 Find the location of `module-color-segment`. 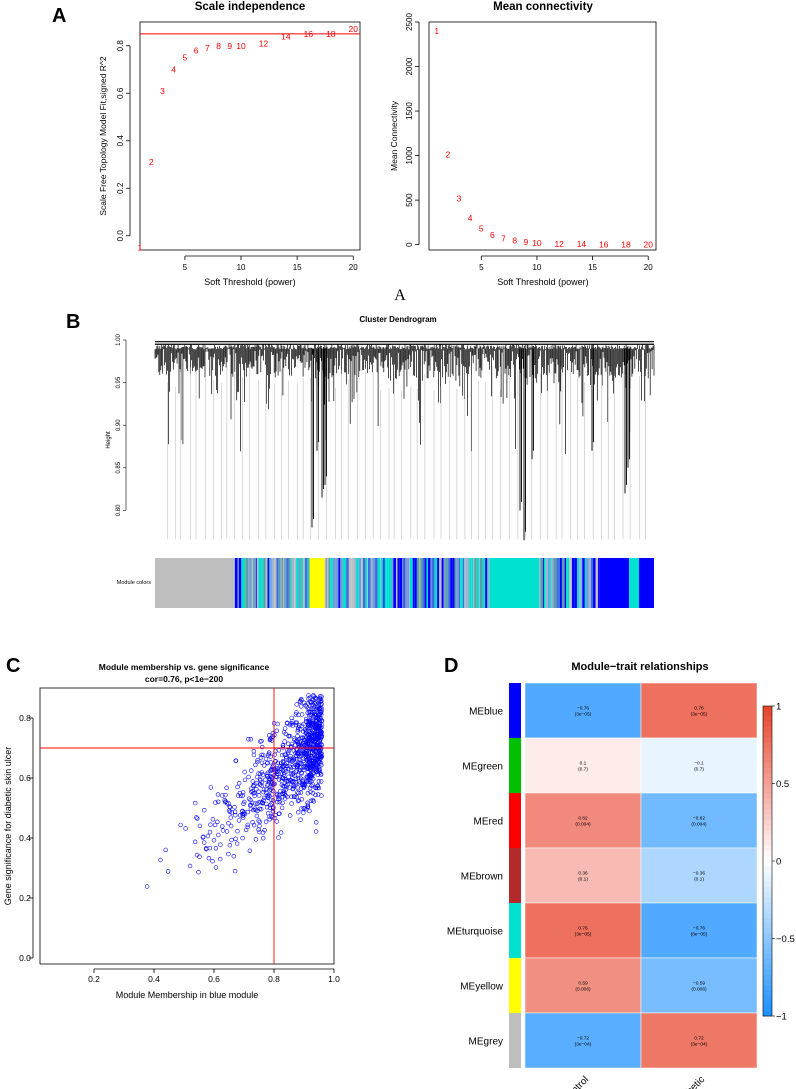

module-color-segment is located at coordinates (317, 583).